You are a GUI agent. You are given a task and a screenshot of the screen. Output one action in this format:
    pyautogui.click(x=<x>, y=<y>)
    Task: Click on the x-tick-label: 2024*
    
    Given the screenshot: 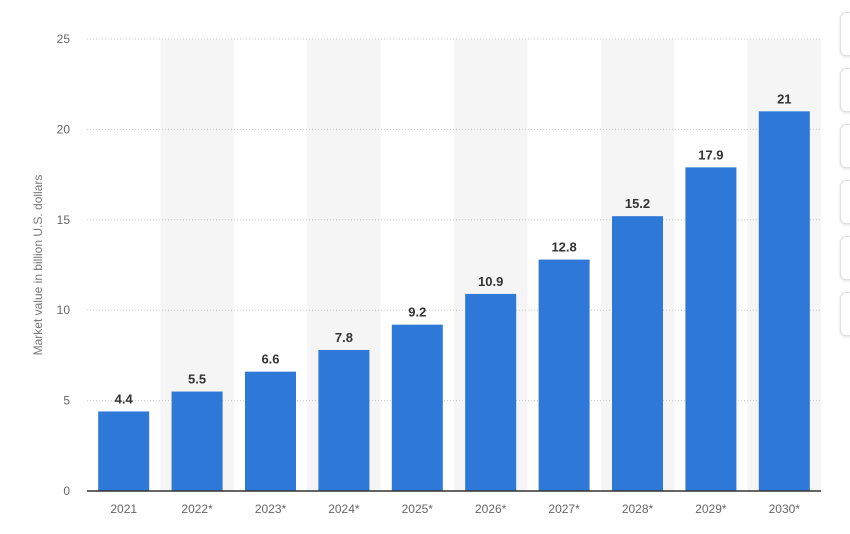 What is the action you would take?
    pyautogui.click(x=344, y=509)
    